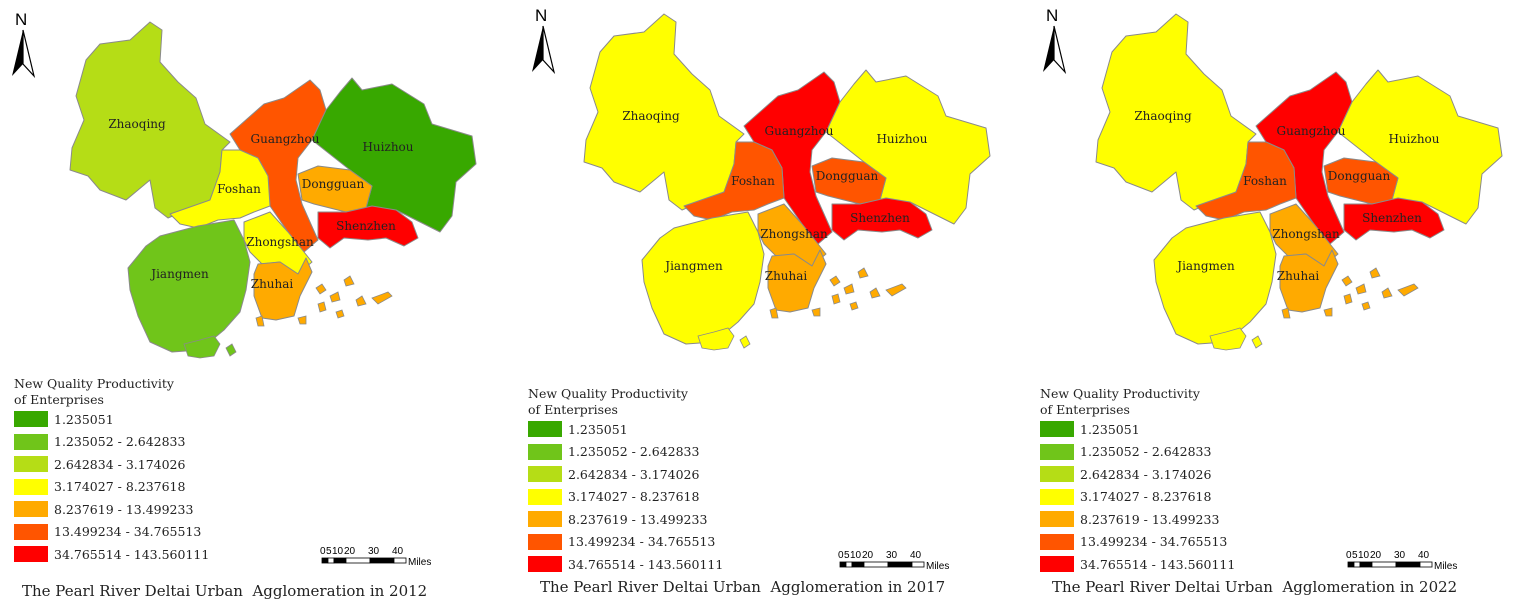 Image resolution: width=1538 pixels, height=610 pixels. Describe the element at coordinates (892, 555) in the screenshot. I see `scale-tick-label: 30` at that location.